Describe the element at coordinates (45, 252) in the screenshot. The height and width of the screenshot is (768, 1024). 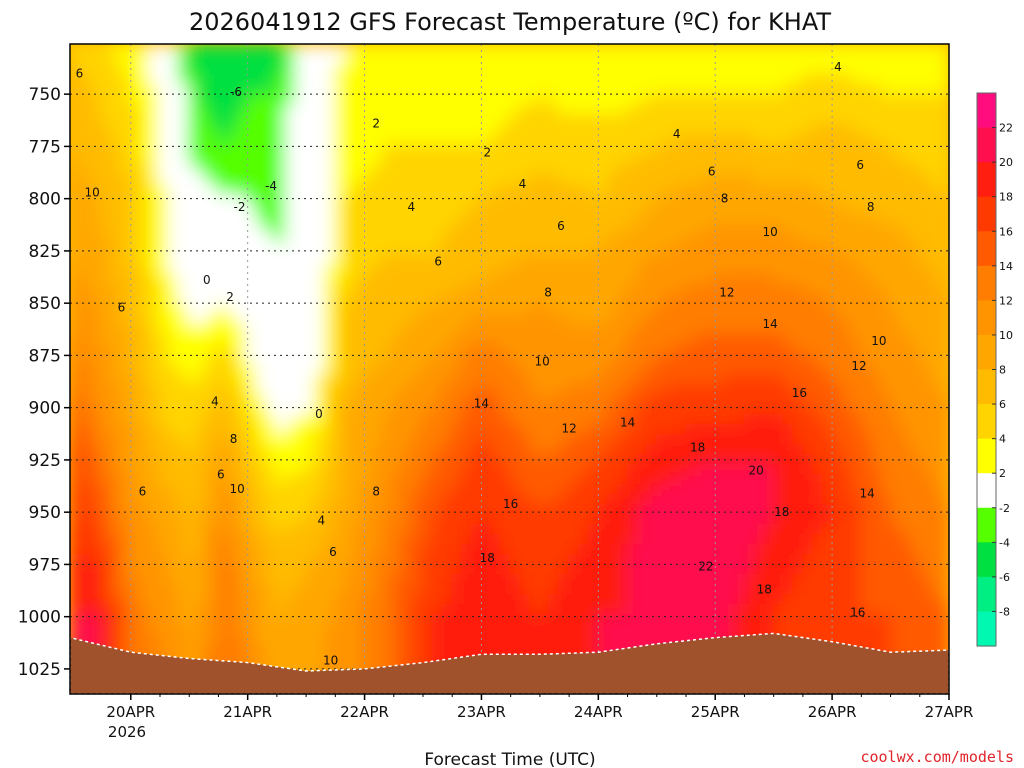
I see `y-tick-label: 825` at that location.